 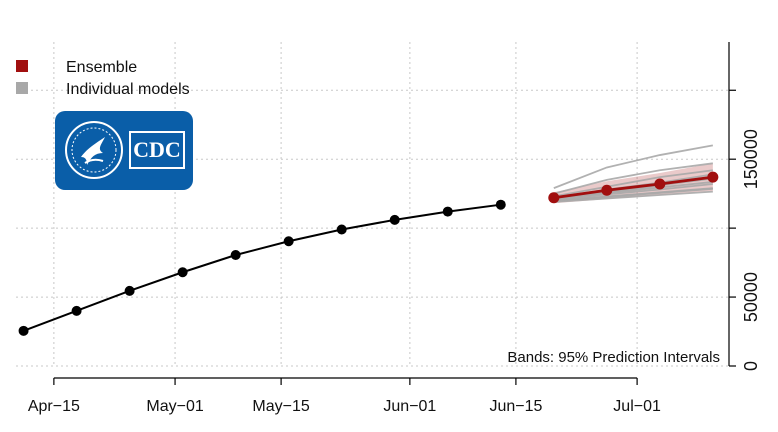 What do you see at coordinates (54, 406) in the screenshot?
I see `x-tick-label-0: Apr−15` at bounding box center [54, 406].